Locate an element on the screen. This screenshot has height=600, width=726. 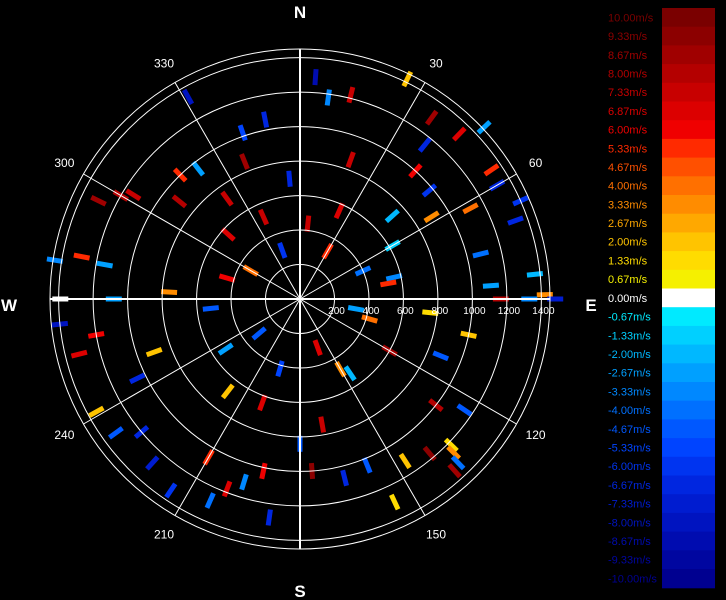
legend-label: -8.67m/s is located at coordinates (629, 542).